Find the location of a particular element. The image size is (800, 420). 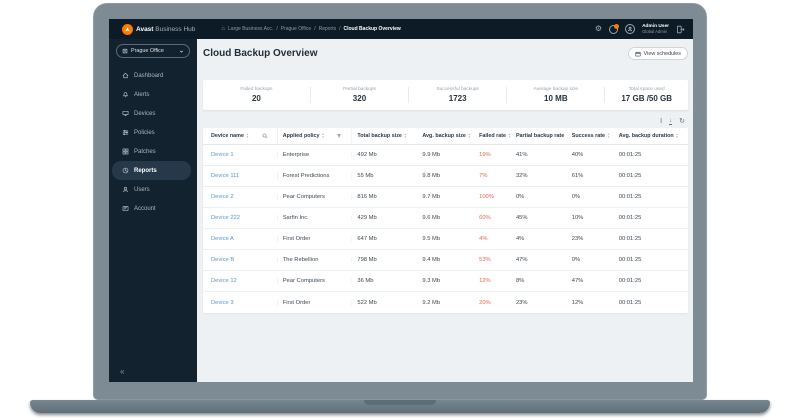

sidebar-item-devices: Devices is located at coordinates (151, 113).